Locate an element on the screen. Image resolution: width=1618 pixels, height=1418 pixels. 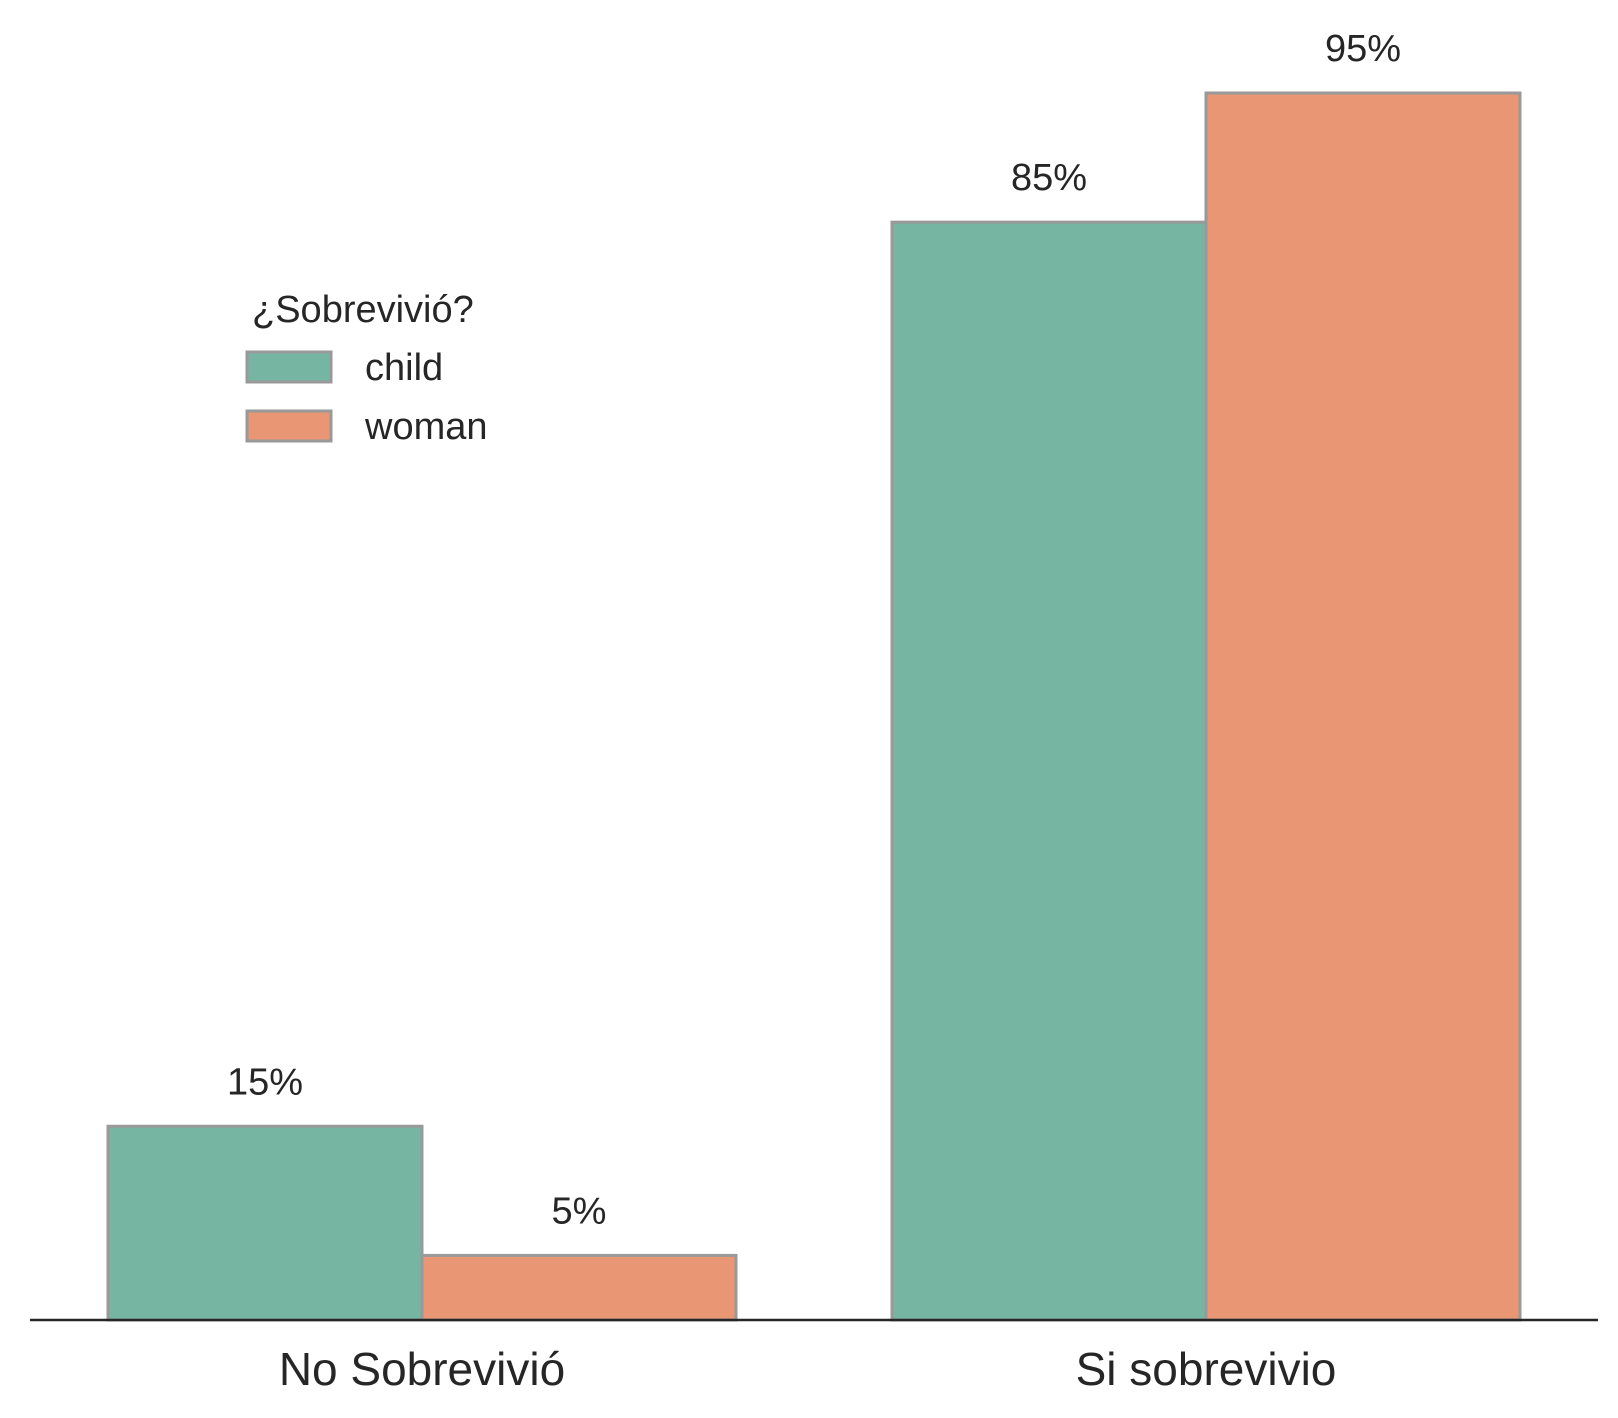
legend-label-child: child is located at coordinates (404, 368).